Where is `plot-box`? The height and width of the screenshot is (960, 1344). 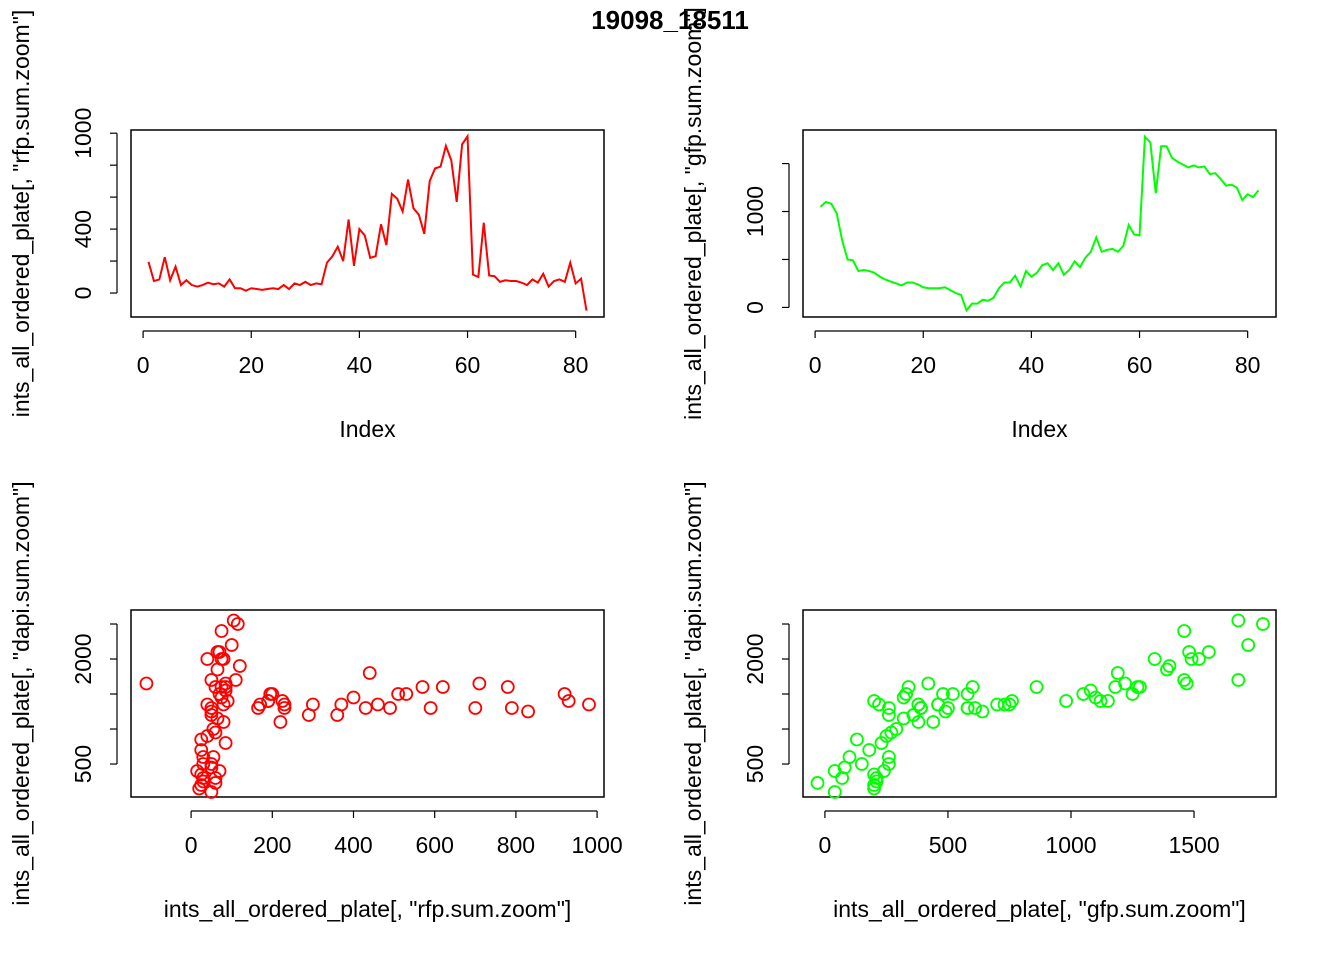
plot-box is located at coordinates (1039, 223).